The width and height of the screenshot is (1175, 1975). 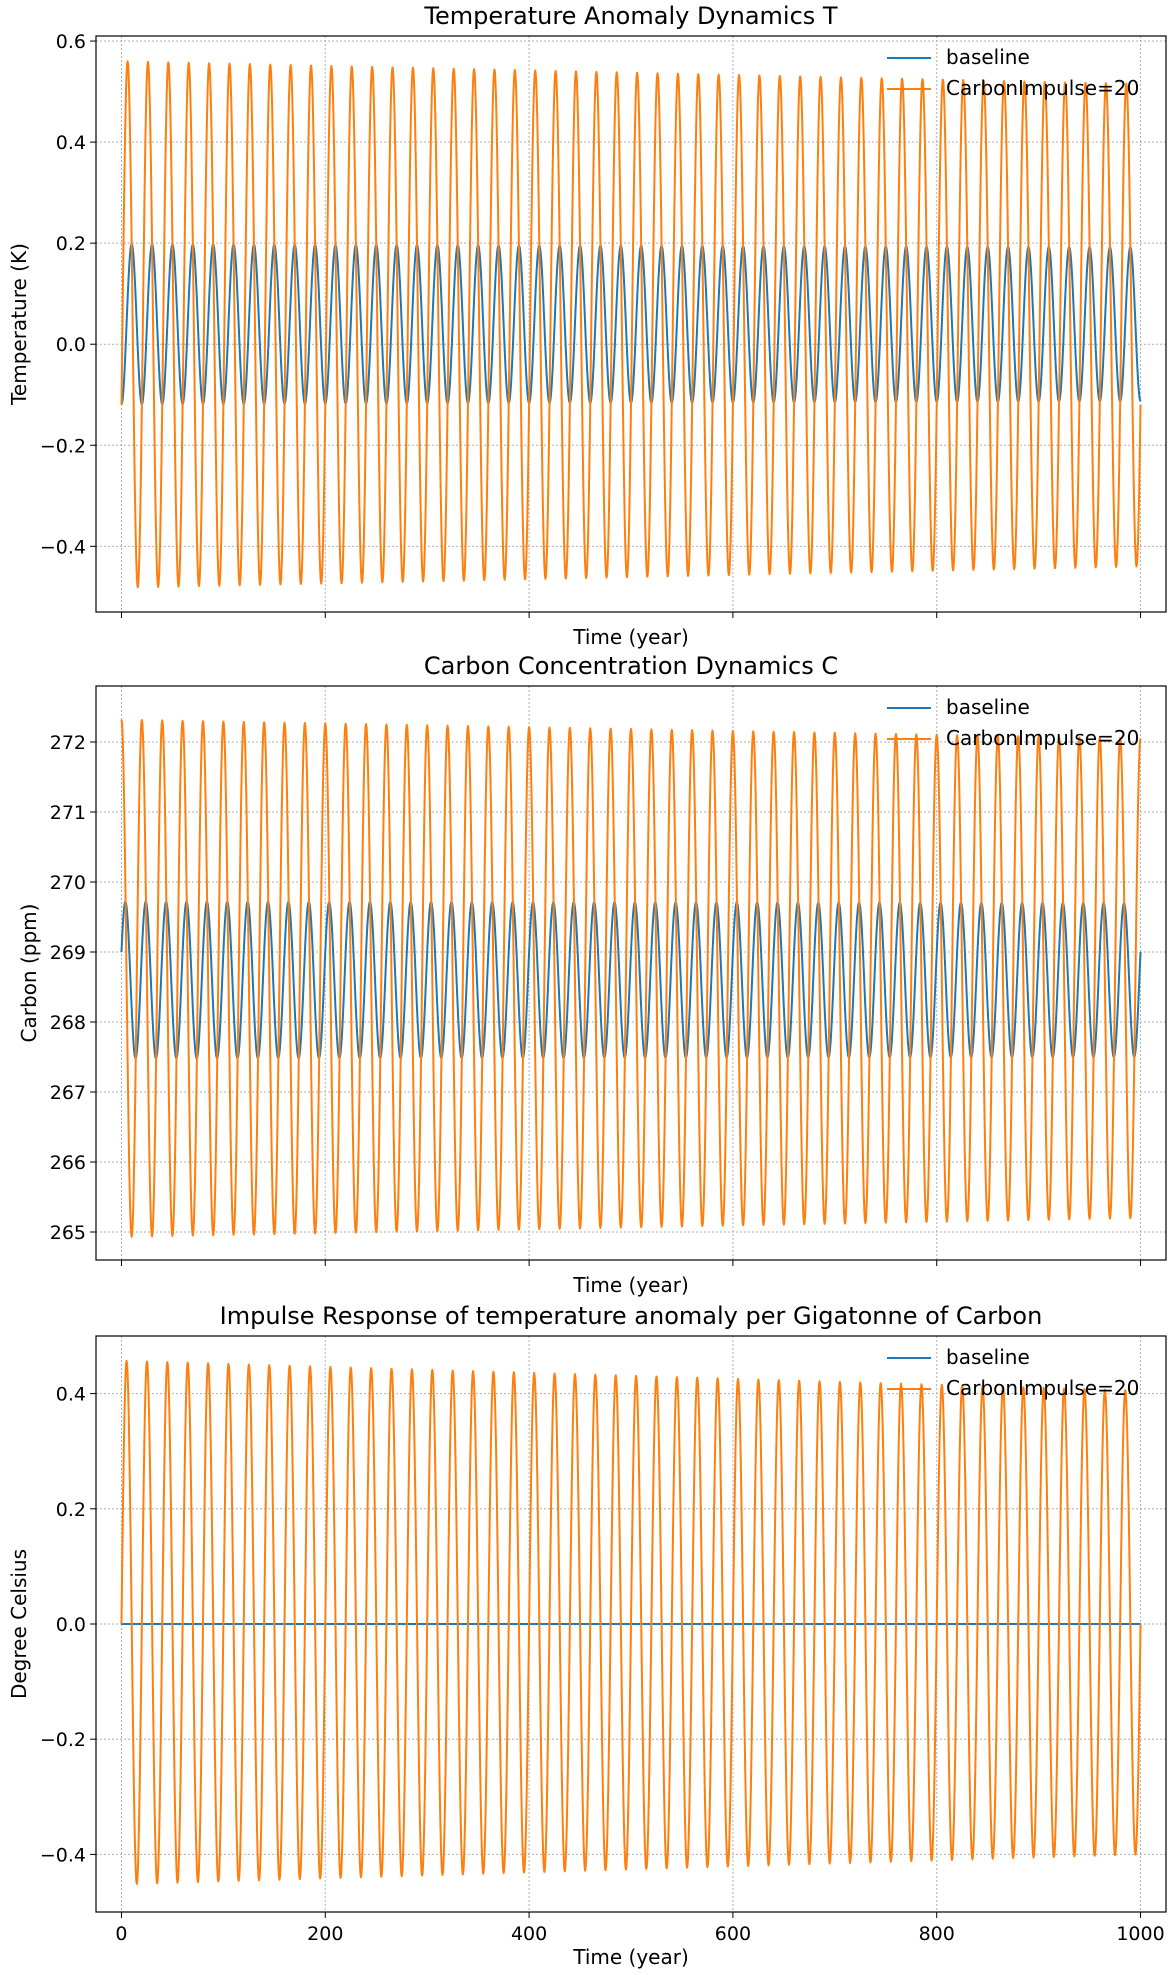 What do you see at coordinates (733, 1934) in the screenshot?
I see `x-tick-label: 600` at bounding box center [733, 1934].